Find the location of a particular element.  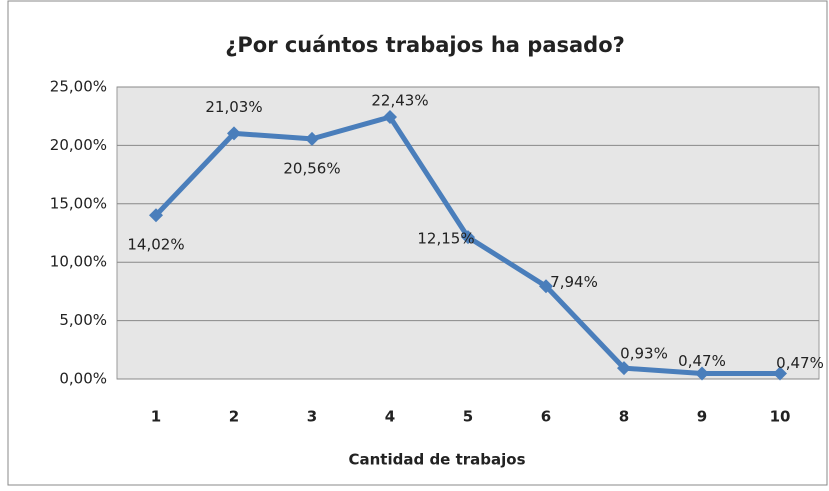

x-tick-label: 10 is located at coordinates (780, 417).